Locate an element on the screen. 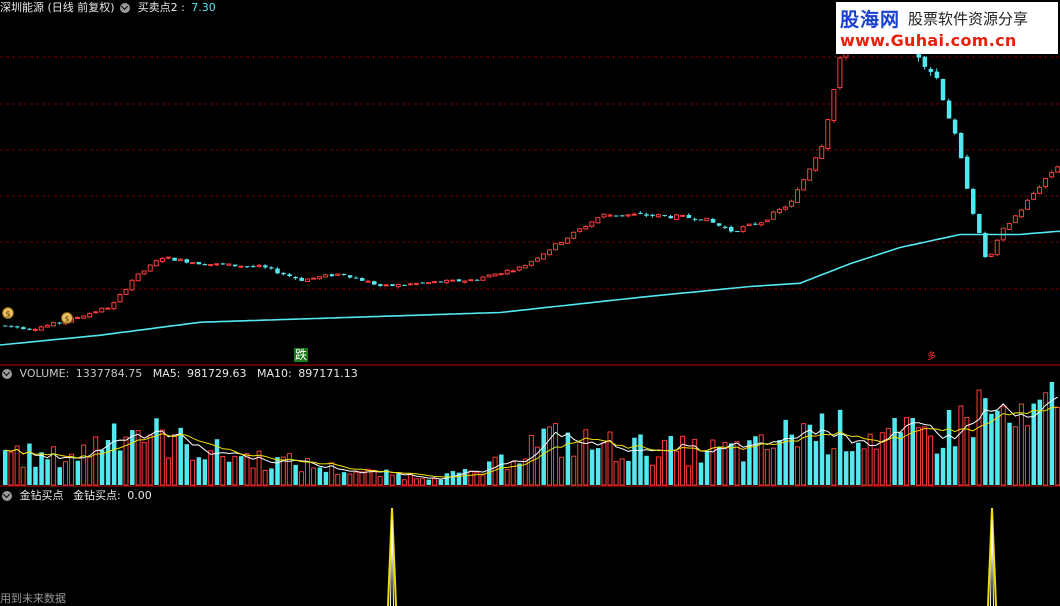 The width and height of the screenshot is (1060, 606). indicator-label: 买卖点2 : is located at coordinates (161, 7).